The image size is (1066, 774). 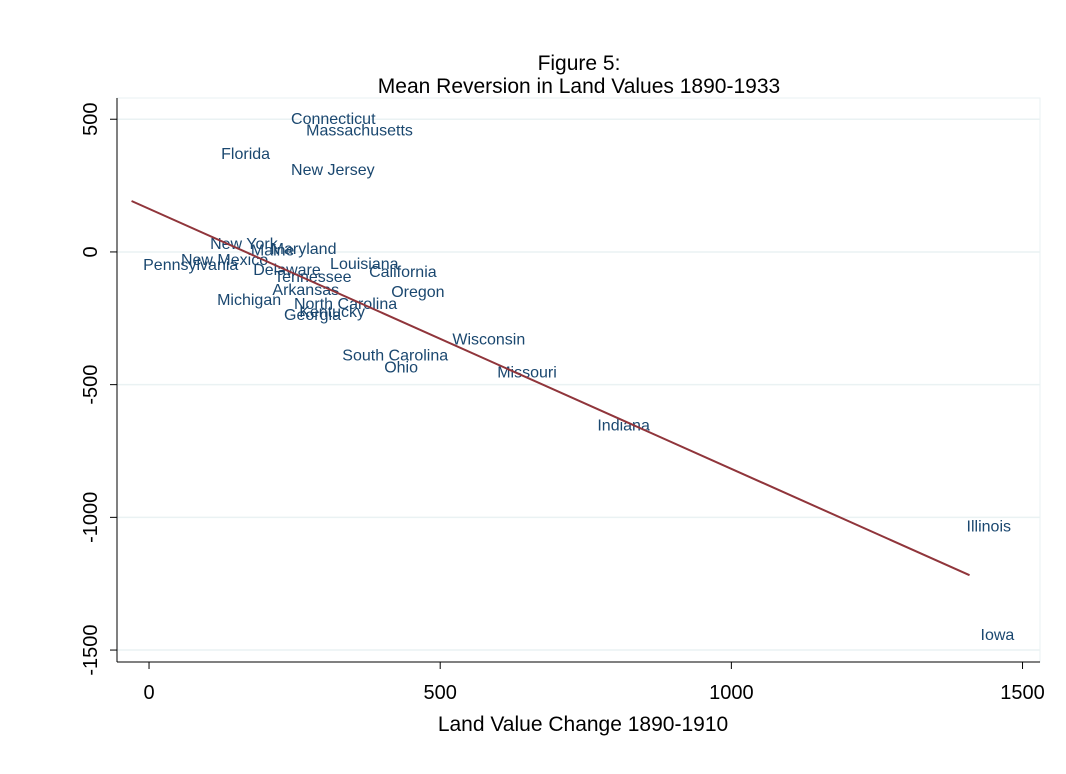 What do you see at coordinates (417, 292) in the screenshot?
I see `point-label: Oregon` at bounding box center [417, 292].